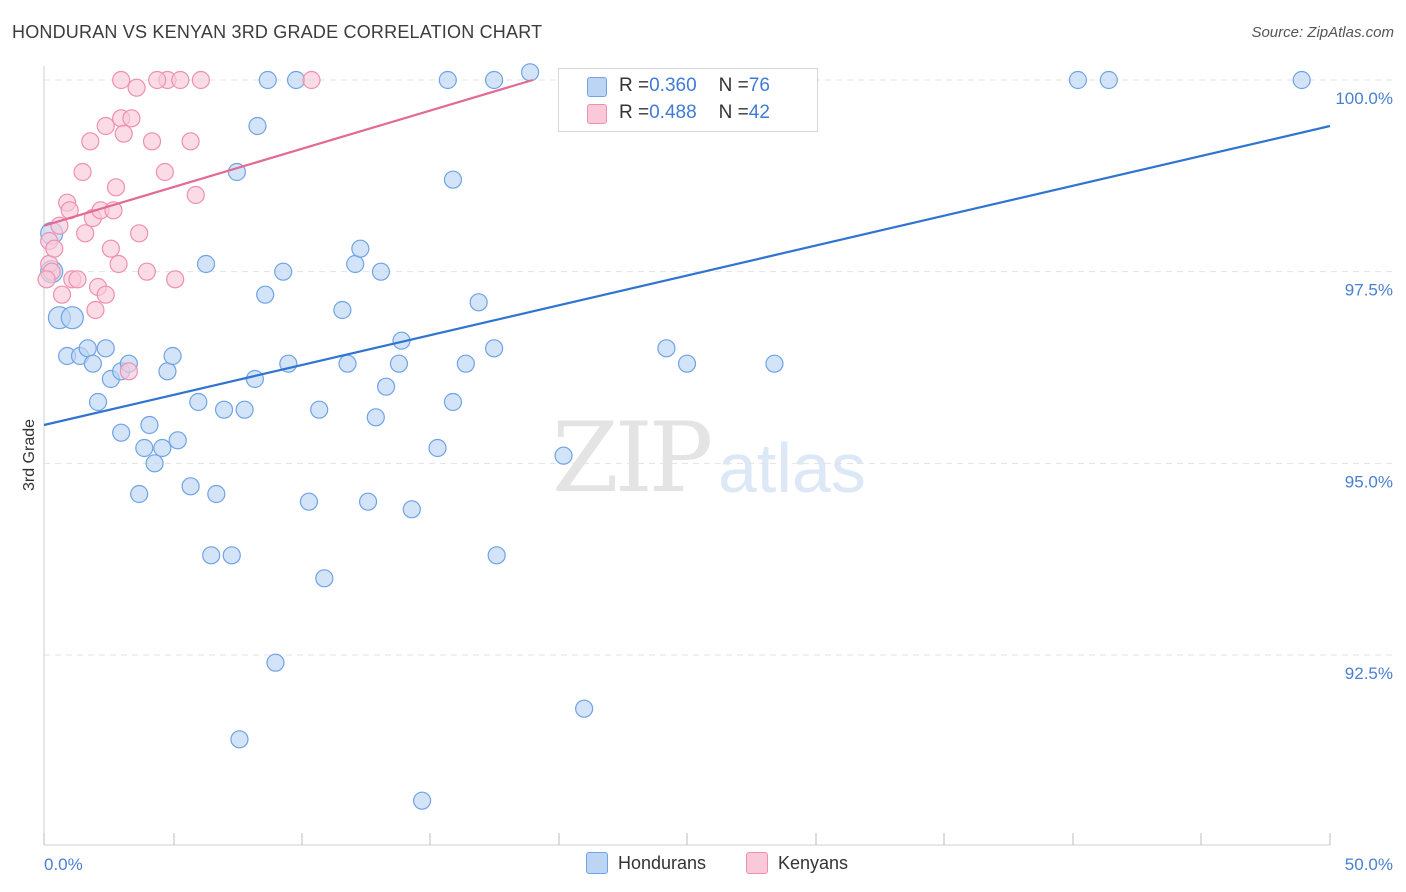  Describe the element at coordinates (733, 112) in the screenshot. I see `kenyan-n-label: N =` at that location.